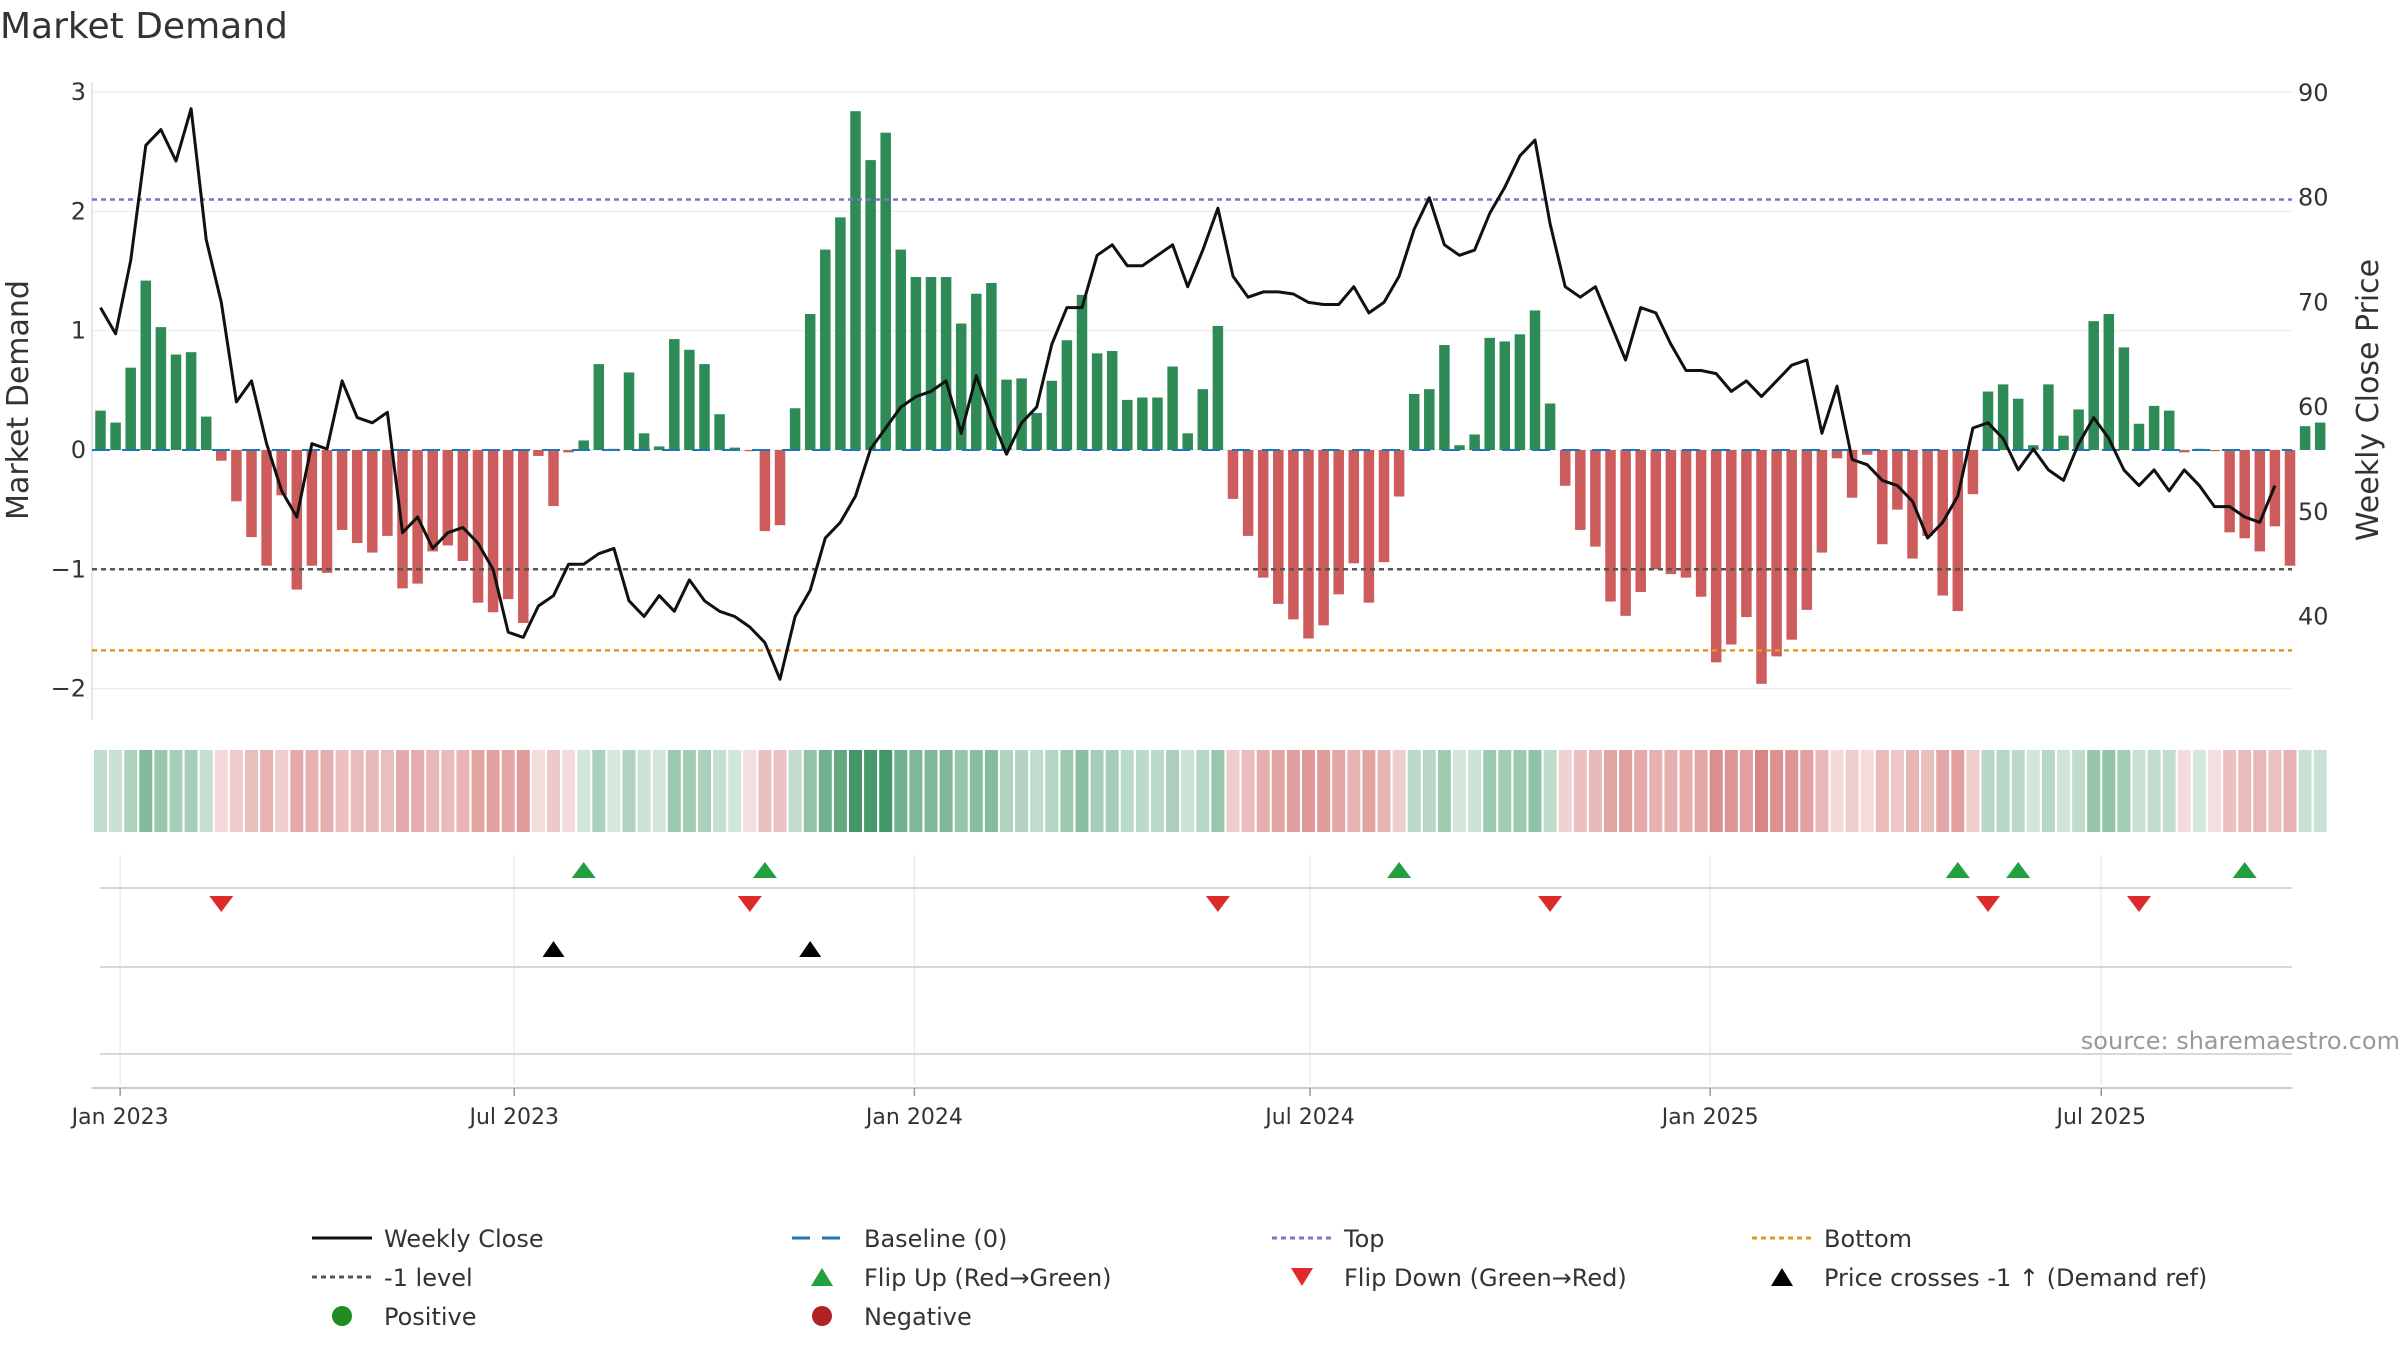  I want to click on legend-label: Positive, so click(430, 1317).